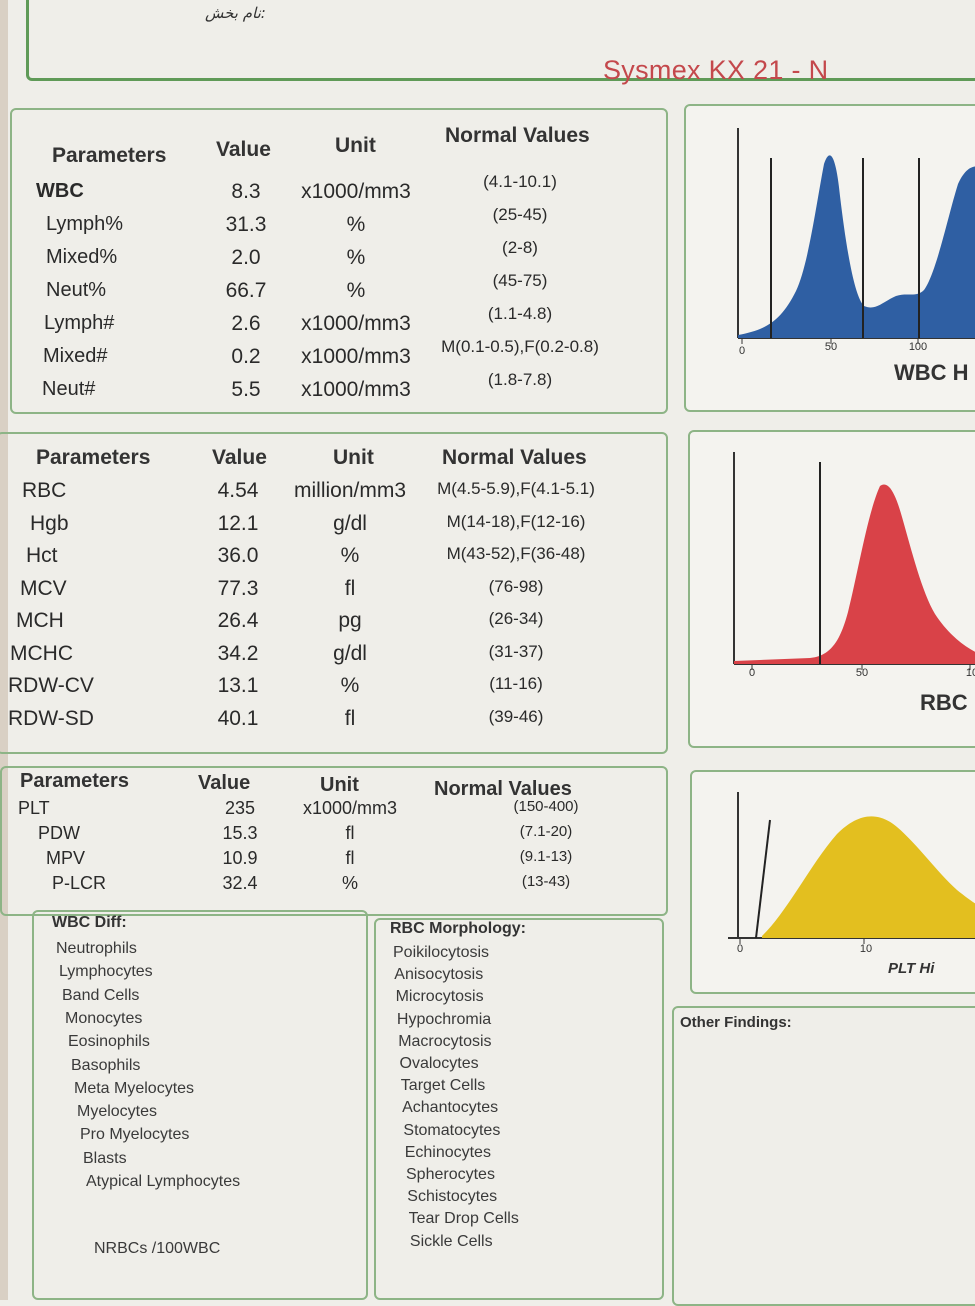 This screenshot has width=975, height=1306. I want to click on param-name: P-LCR, so click(79, 883).